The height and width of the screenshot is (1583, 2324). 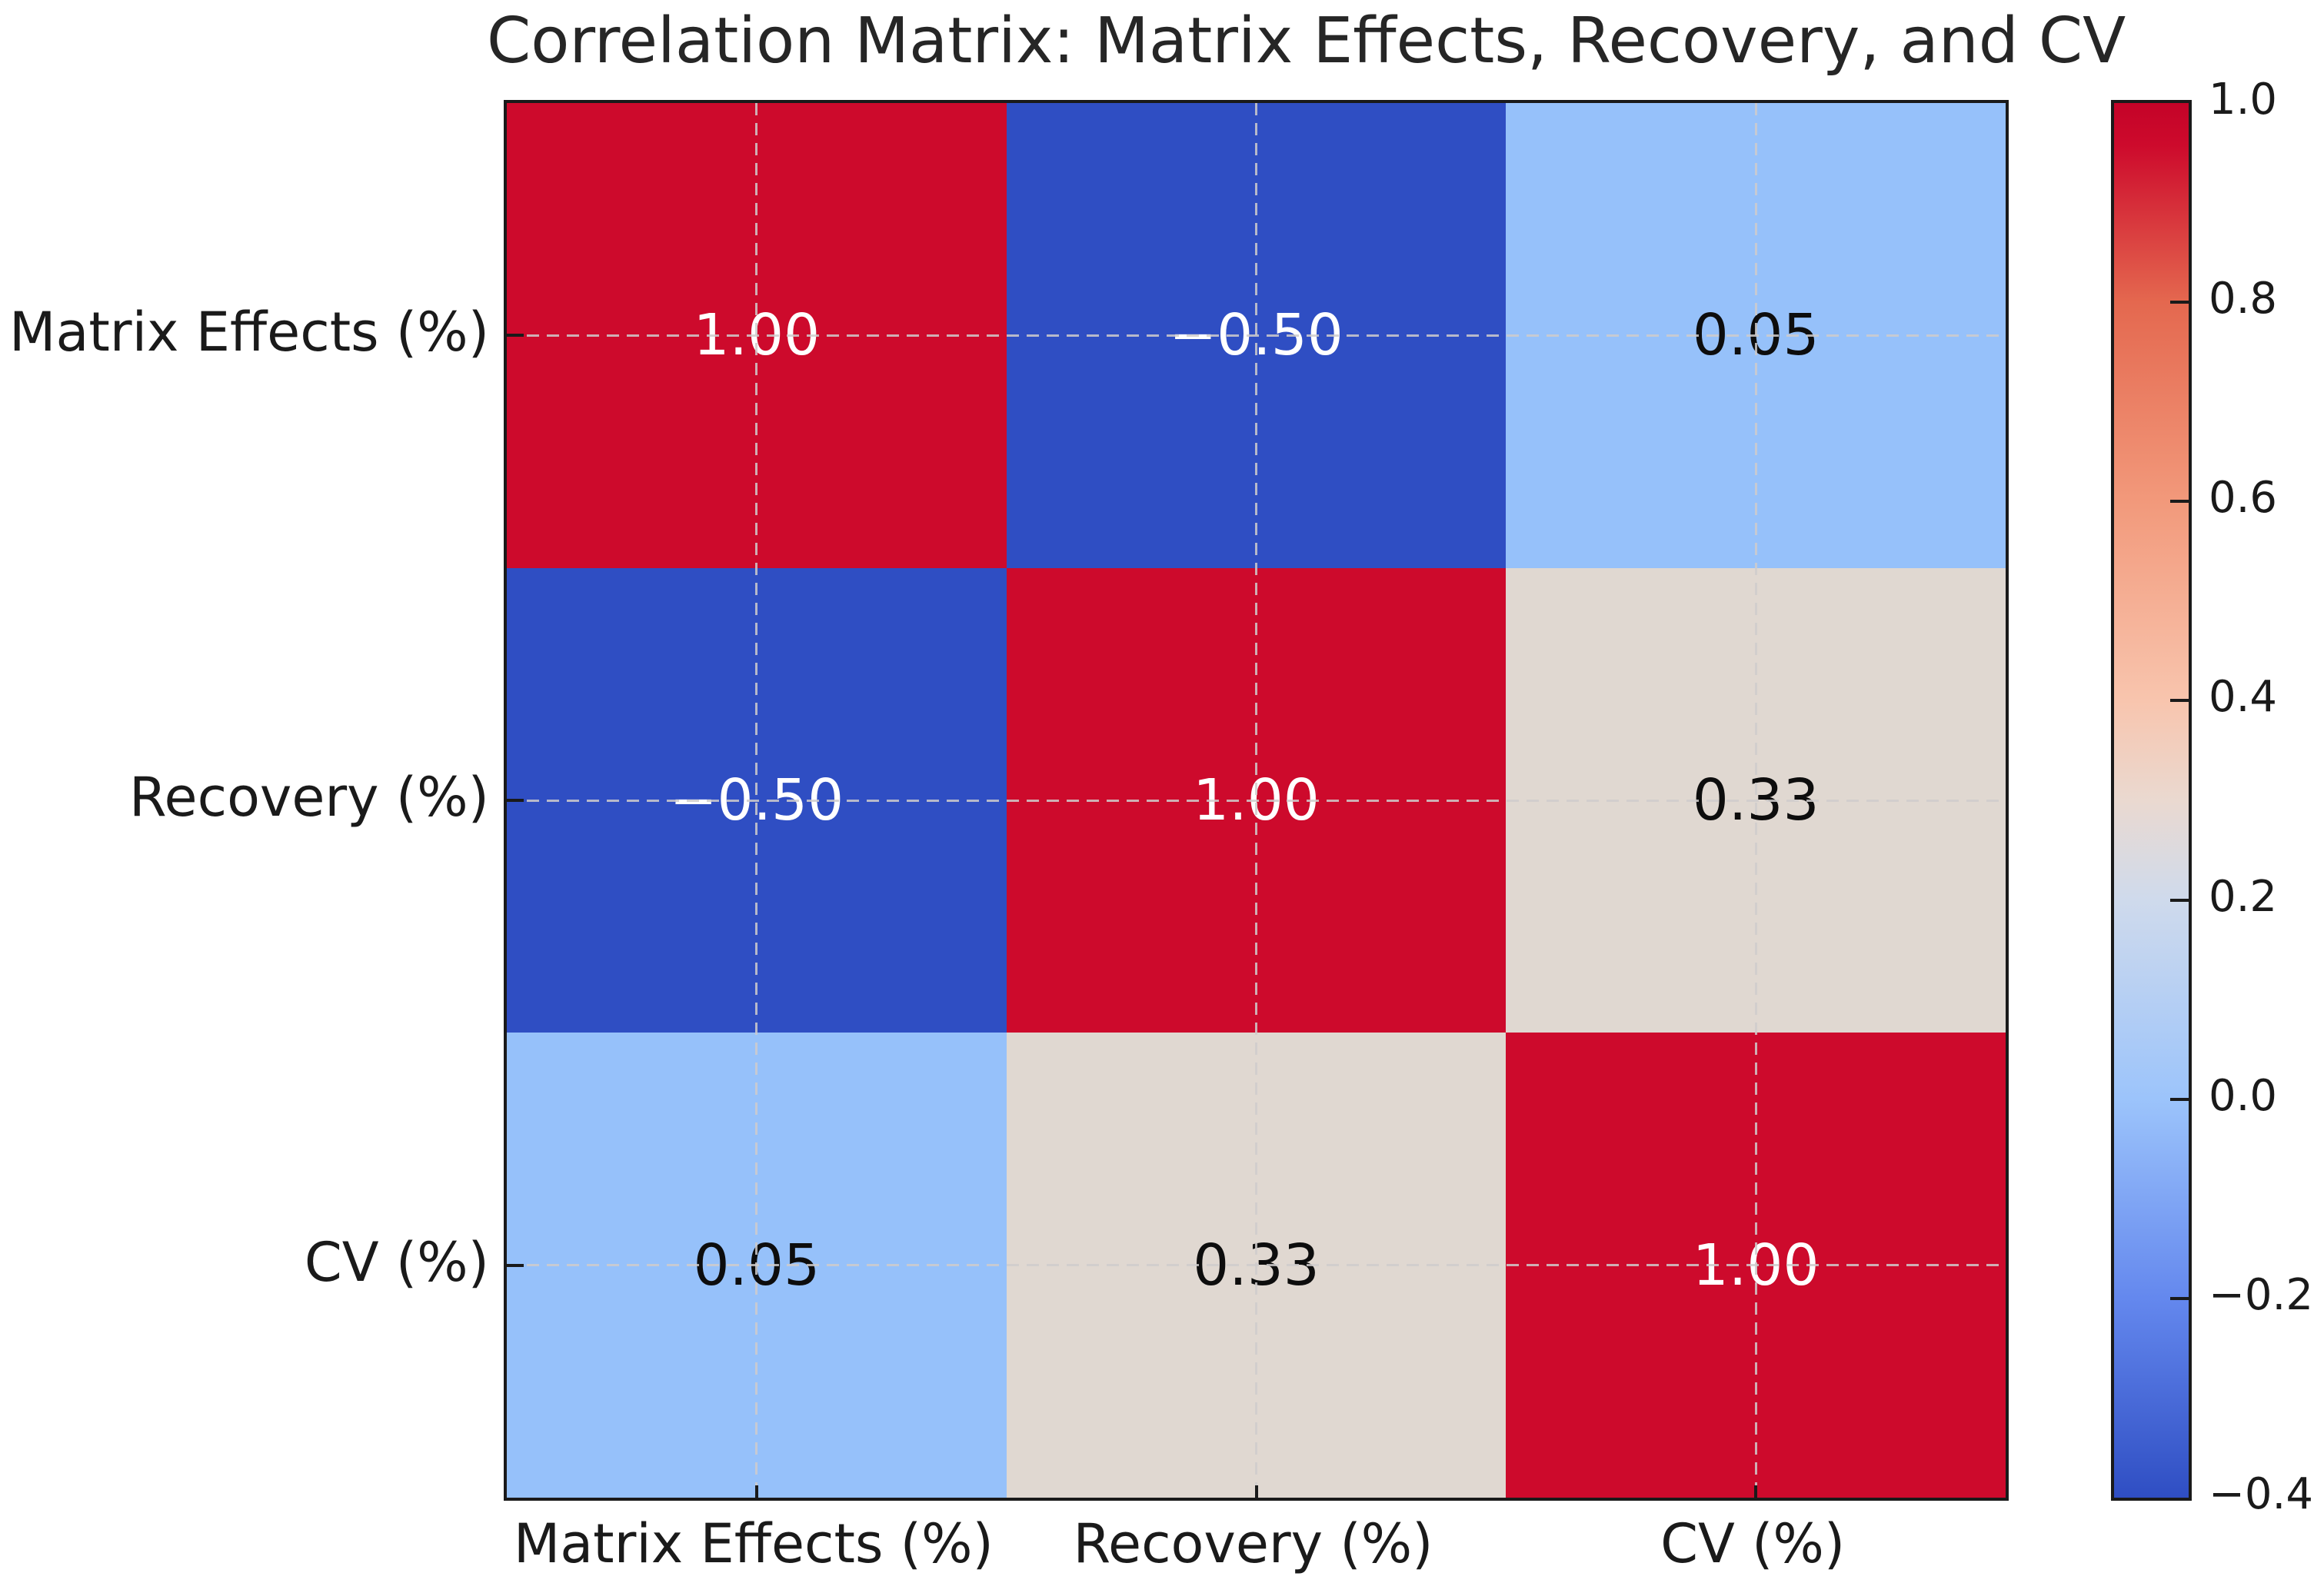 What do you see at coordinates (309, 797) in the screenshot?
I see `y-tick-label: Recovery (%)` at bounding box center [309, 797].